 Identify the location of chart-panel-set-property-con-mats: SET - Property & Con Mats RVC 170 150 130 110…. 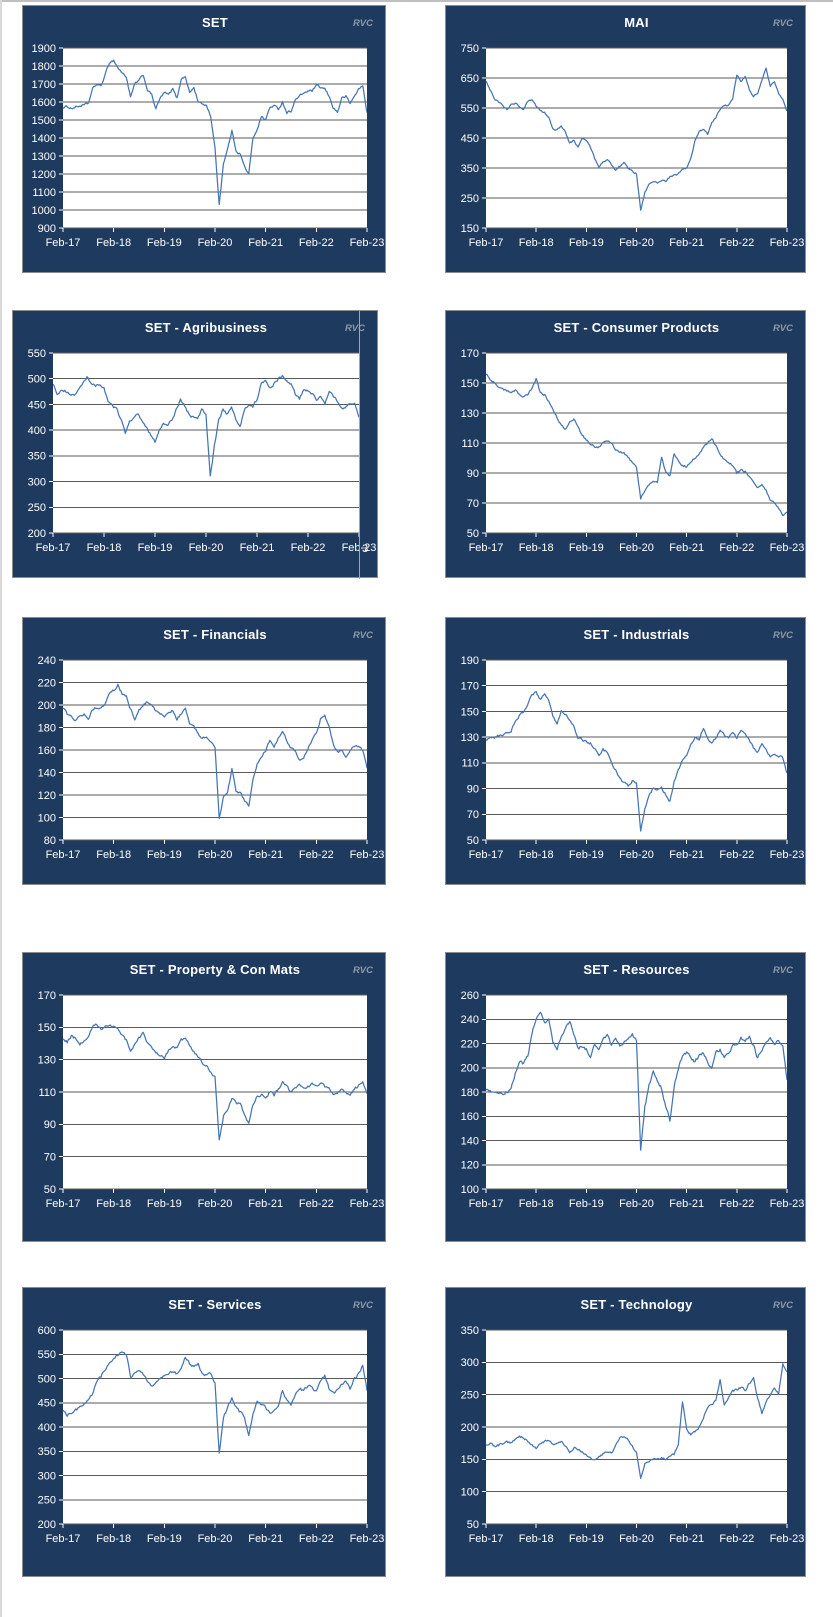
(204, 1097).